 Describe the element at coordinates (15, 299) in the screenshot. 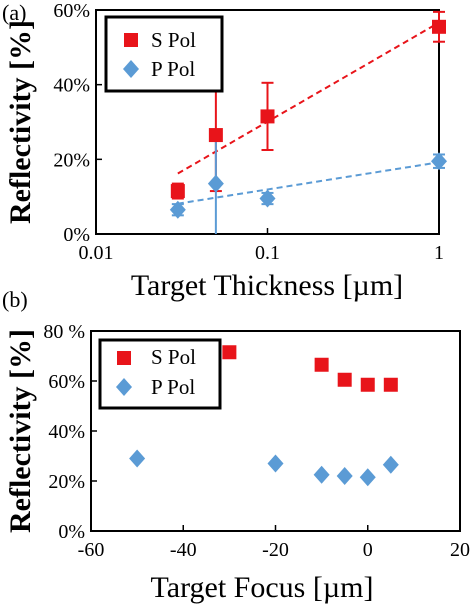

I see `panel-b-label: (b)` at that location.